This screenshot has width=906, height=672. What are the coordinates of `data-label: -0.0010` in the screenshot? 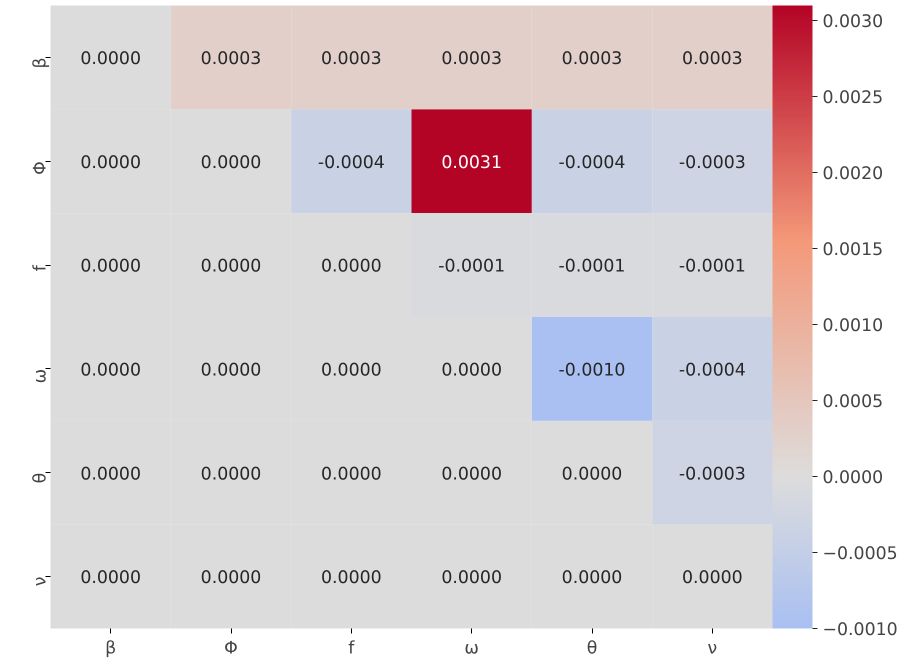 It's located at (592, 370).